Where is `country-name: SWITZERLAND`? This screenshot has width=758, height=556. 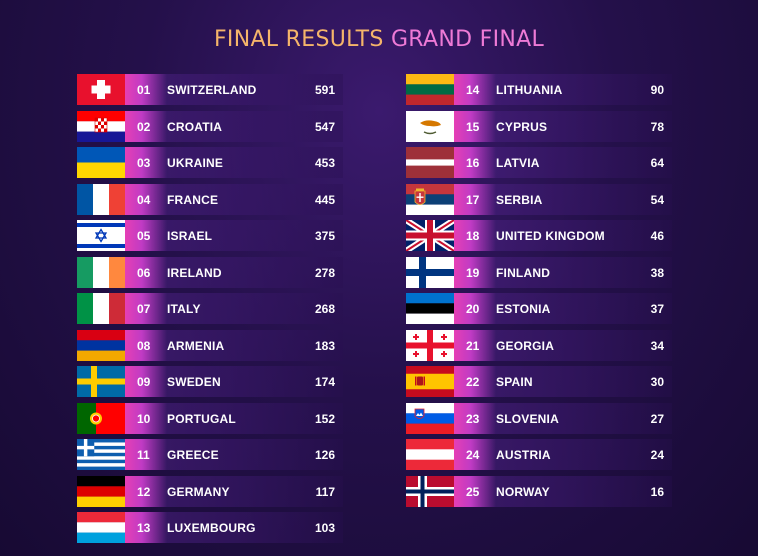
country-name: SWITZERLAND is located at coordinates (212, 90).